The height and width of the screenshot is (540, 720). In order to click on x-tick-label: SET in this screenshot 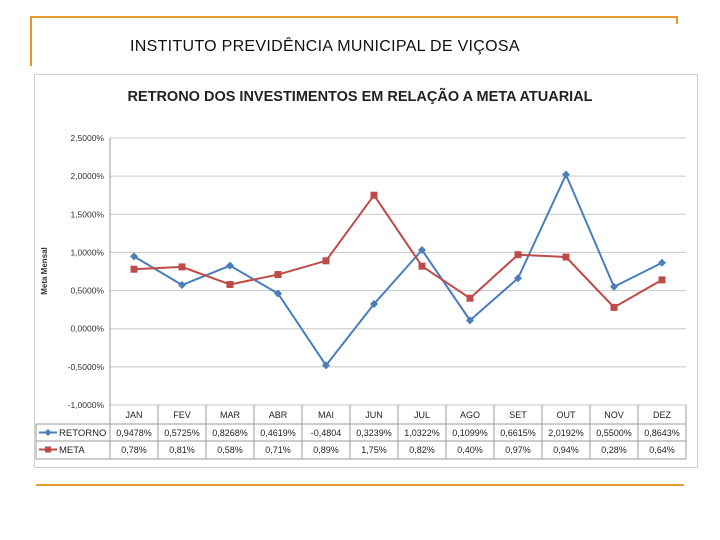, I will do `click(518, 415)`.